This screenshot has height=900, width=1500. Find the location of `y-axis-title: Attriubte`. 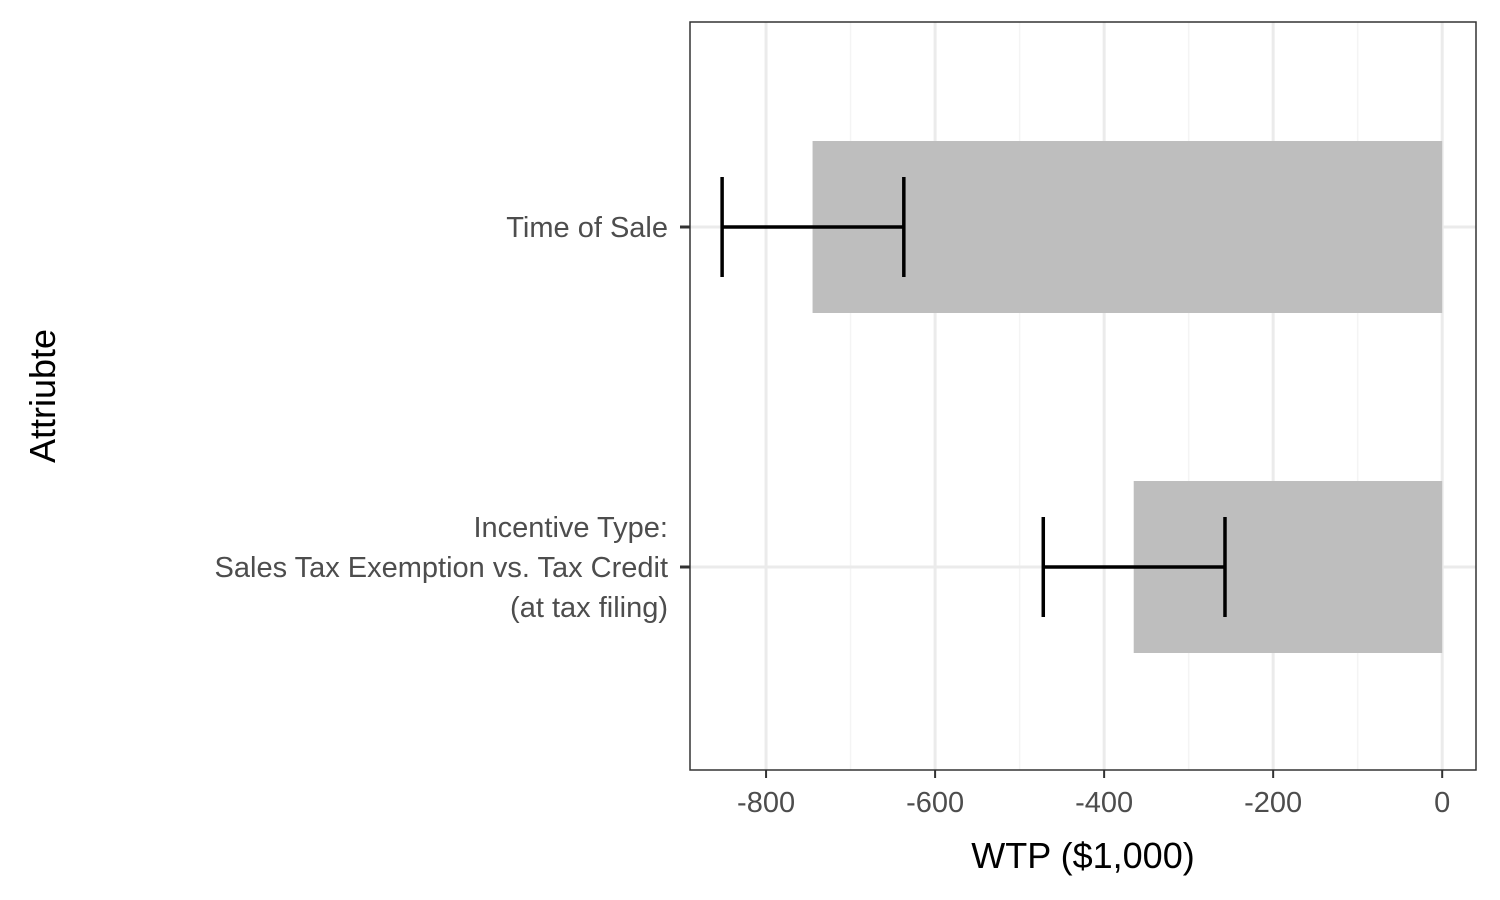

y-axis-title: Attriubte is located at coordinates (42, 396).